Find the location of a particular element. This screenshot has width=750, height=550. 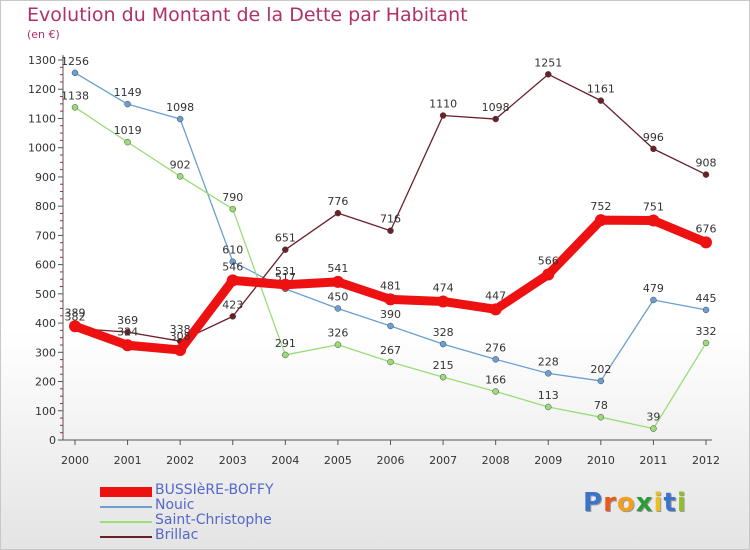

data-label: 390 is located at coordinates (390, 314).